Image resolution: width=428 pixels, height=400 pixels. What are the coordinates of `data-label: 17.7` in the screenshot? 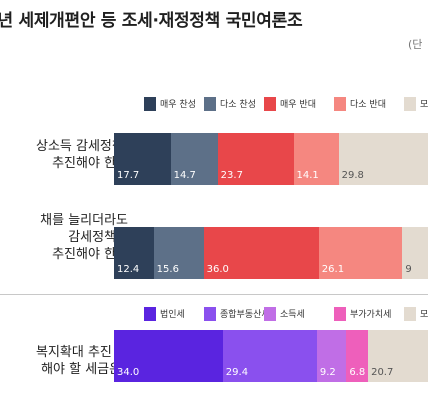 It's located at (128, 175).